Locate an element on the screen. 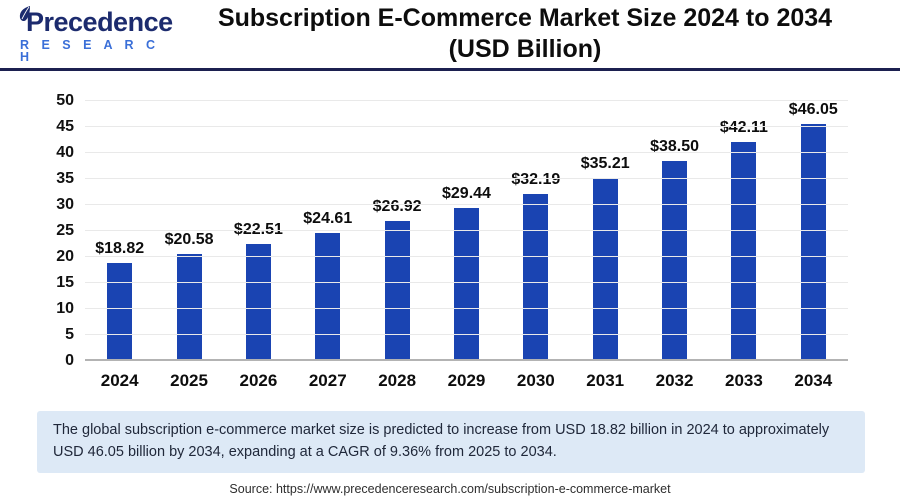 This screenshot has width=900, height=503. bar-2024 is located at coordinates (120, 312).